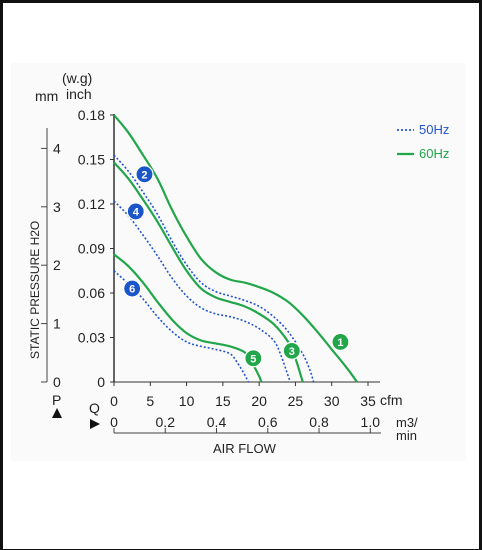 The image size is (482, 550). What do you see at coordinates (91, 249) in the screenshot?
I see `y-tick-label-inch: 0.09` at bounding box center [91, 249].